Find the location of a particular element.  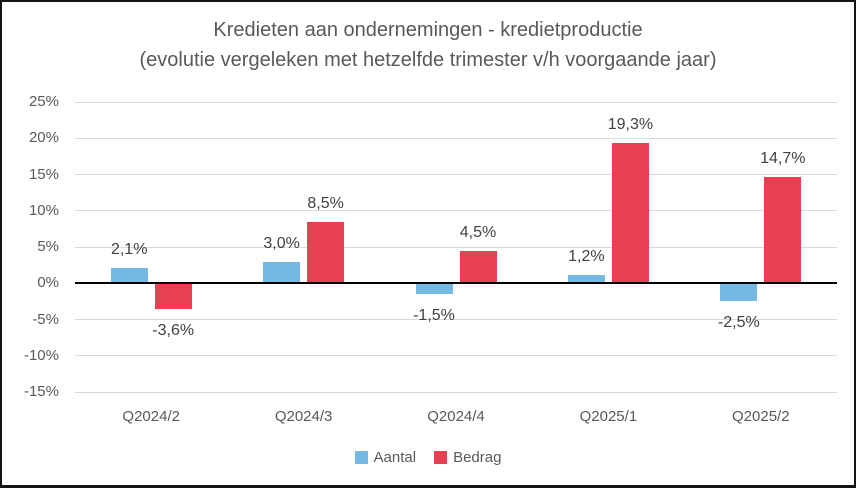

data-label-aantal-q2025-1: 1,2% is located at coordinates (586, 256).